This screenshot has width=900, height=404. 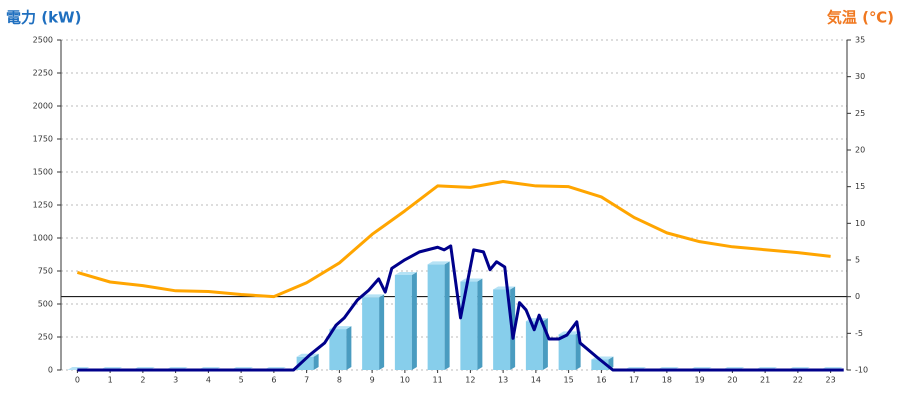 I want to click on y2-tick-label: 30, so click(x=860, y=76).